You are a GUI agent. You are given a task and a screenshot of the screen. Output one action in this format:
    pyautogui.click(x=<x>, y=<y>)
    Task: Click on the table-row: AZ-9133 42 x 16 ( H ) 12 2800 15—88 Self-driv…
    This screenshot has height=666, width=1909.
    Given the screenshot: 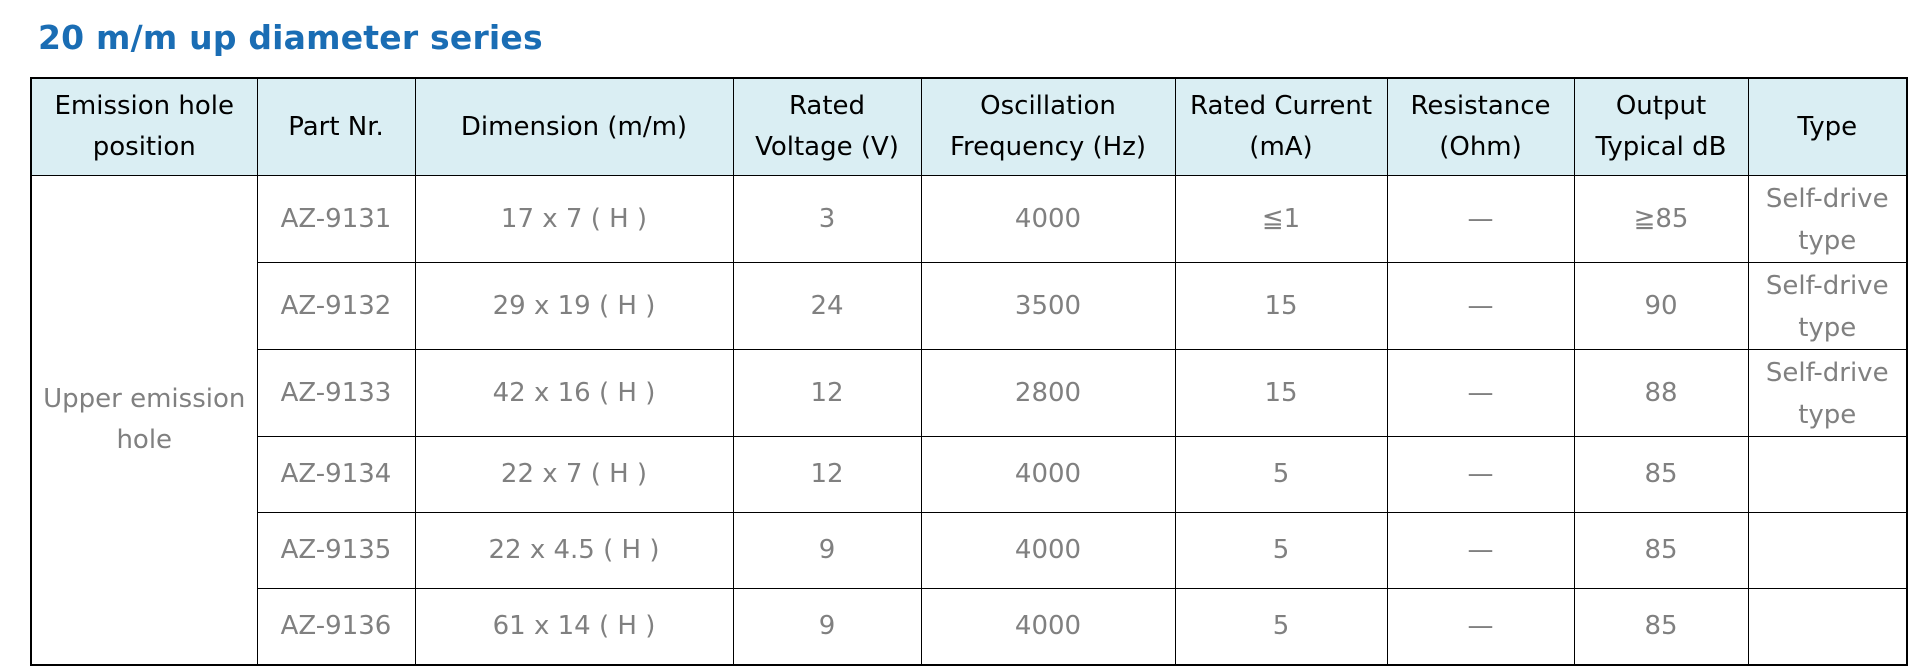 What is the action you would take?
    pyautogui.click(x=969, y=393)
    